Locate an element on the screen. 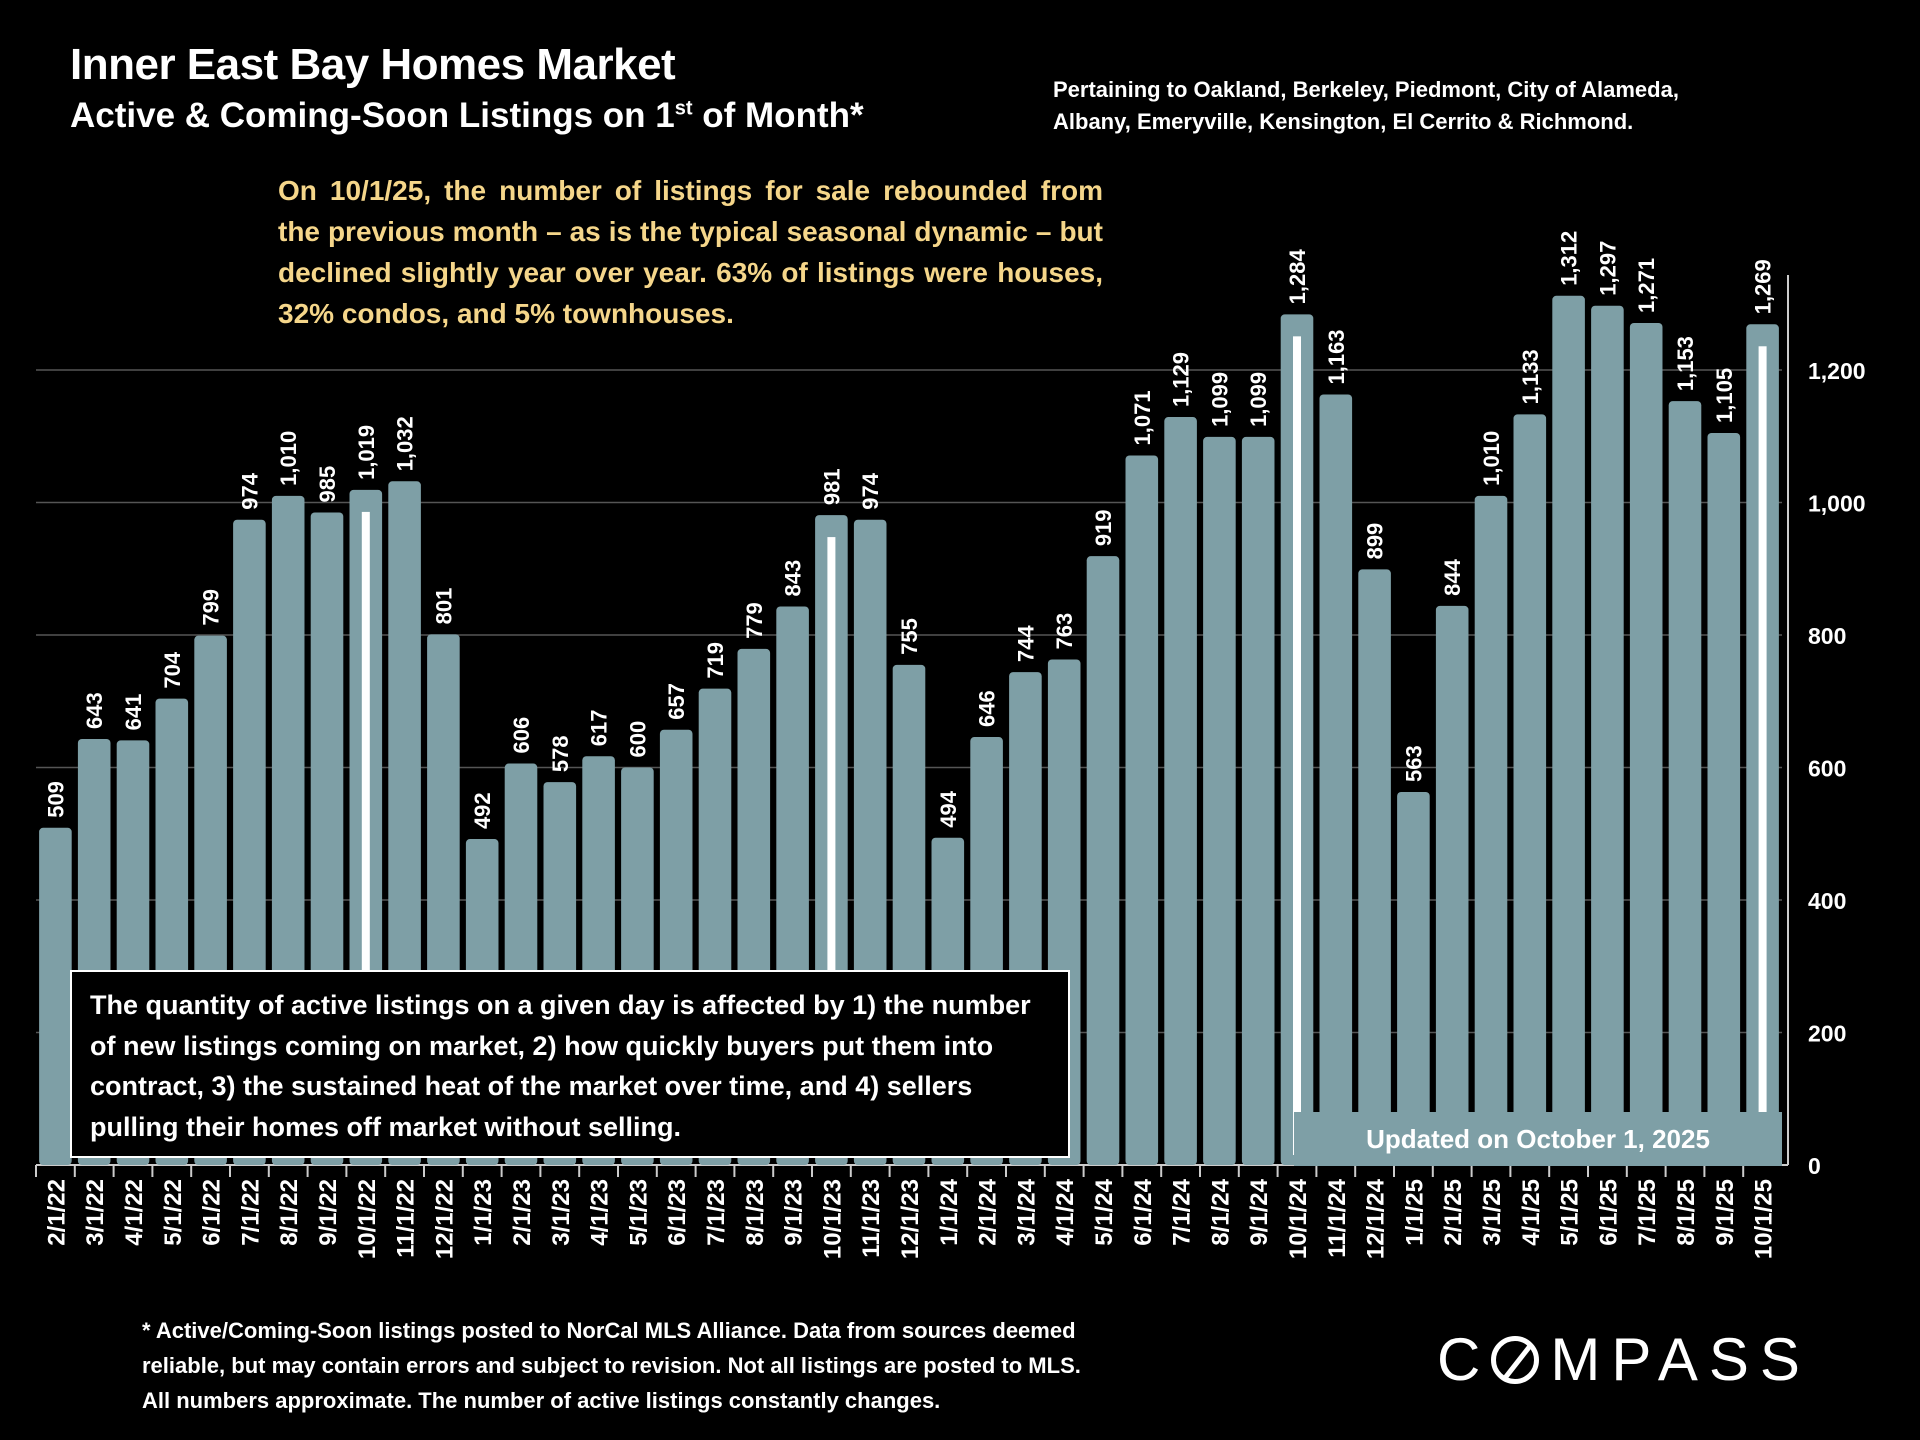 The image size is (1920, 1440). x-tick-label: 12/1/22 is located at coordinates (444, 1219).